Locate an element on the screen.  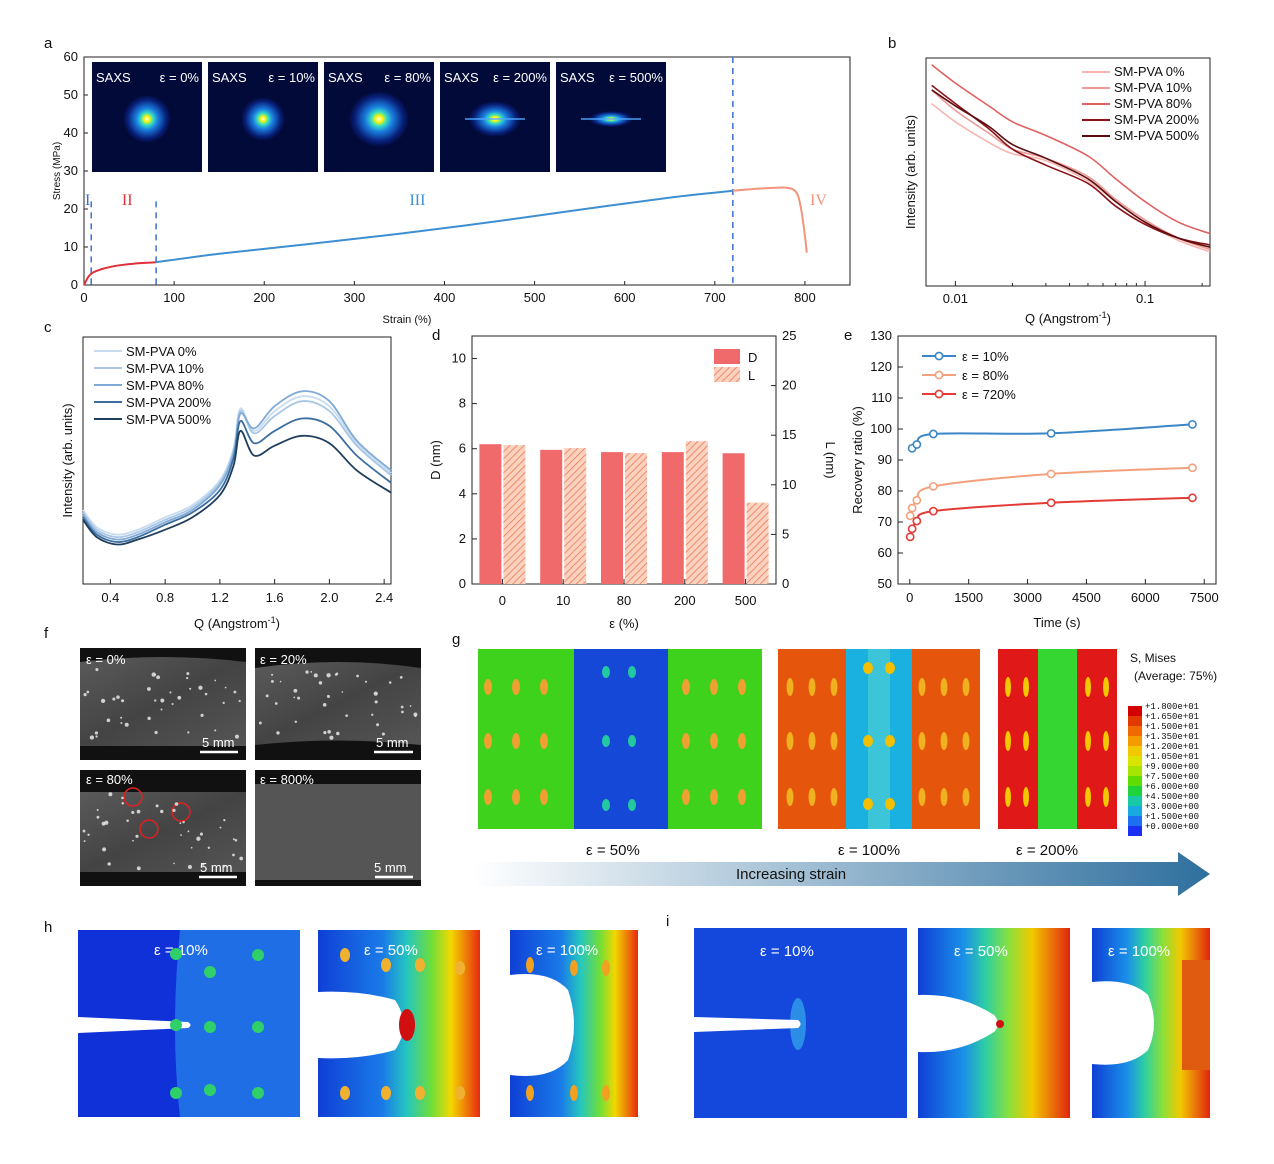
bar-L is located at coordinates (696, 512).